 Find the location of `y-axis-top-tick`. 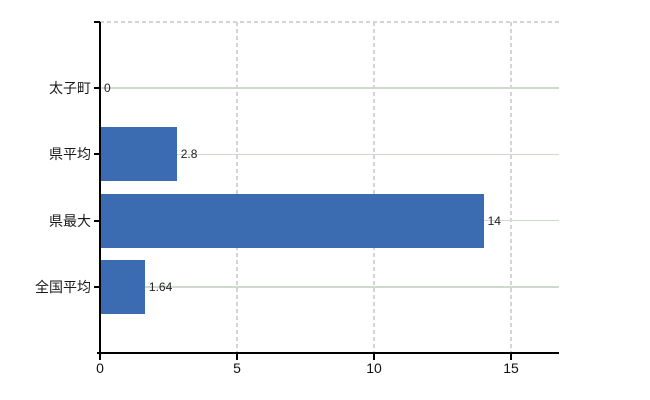

y-axis-top-tick is located at coordinates (97, 22).